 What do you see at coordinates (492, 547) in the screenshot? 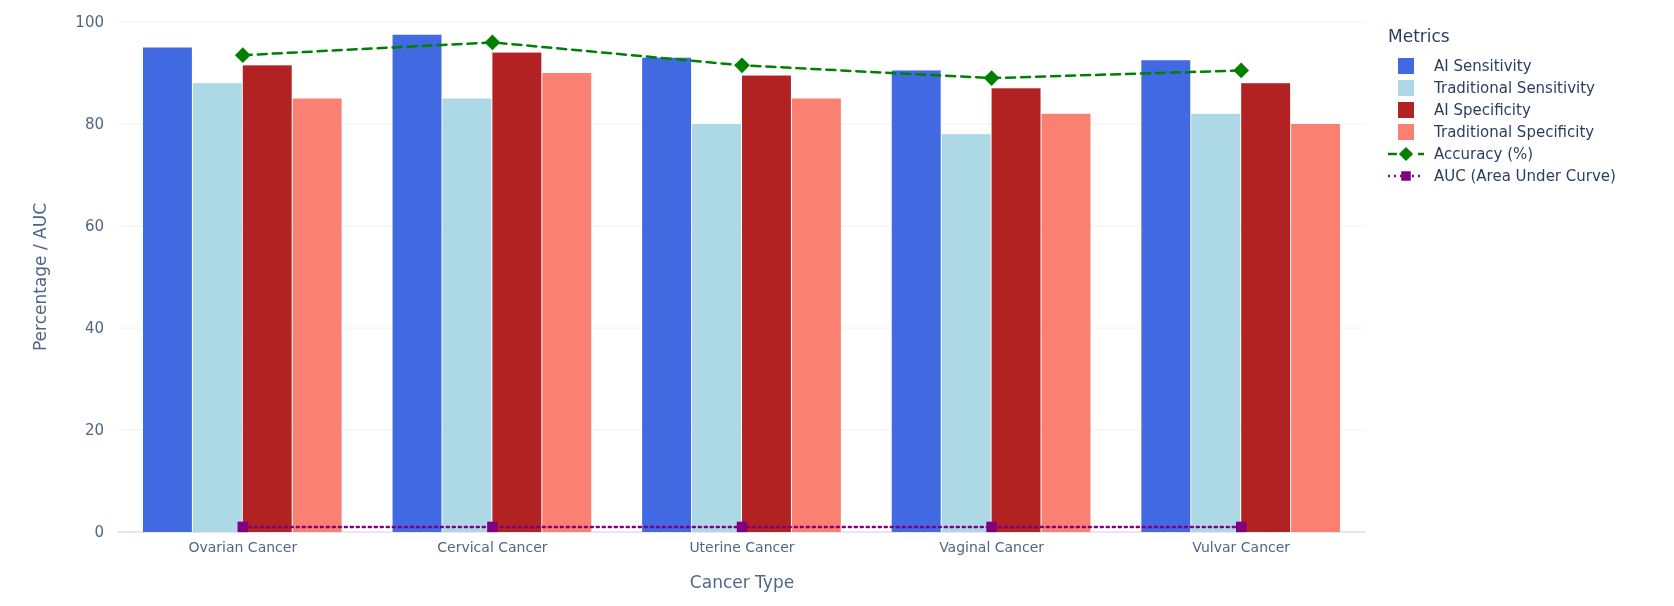
I see `x-tick-label: Cervical Cancer` at bounding box center [492, 547].